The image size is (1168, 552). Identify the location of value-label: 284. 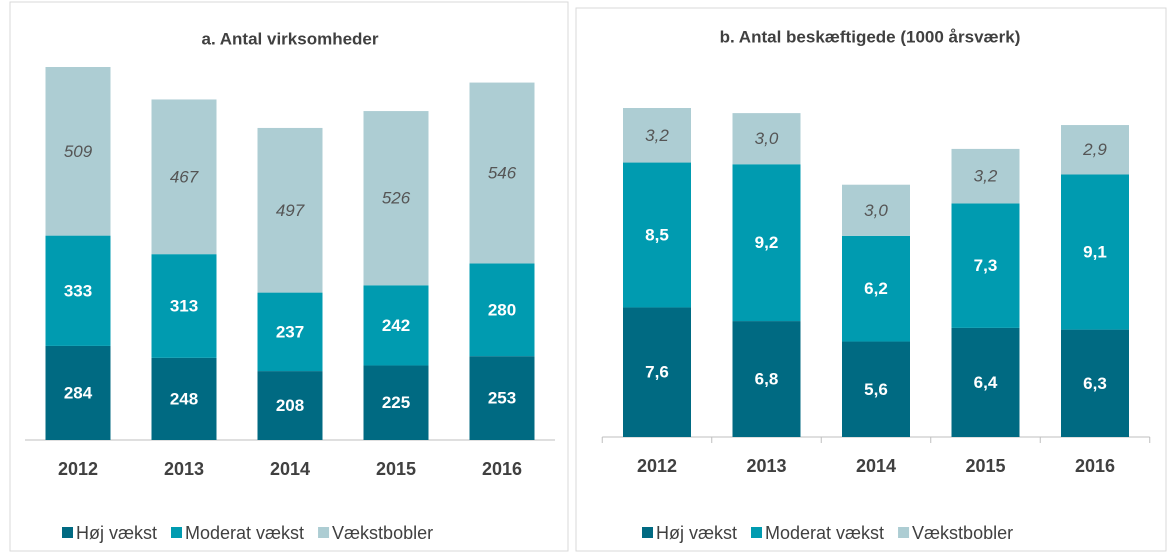
(78, 392).